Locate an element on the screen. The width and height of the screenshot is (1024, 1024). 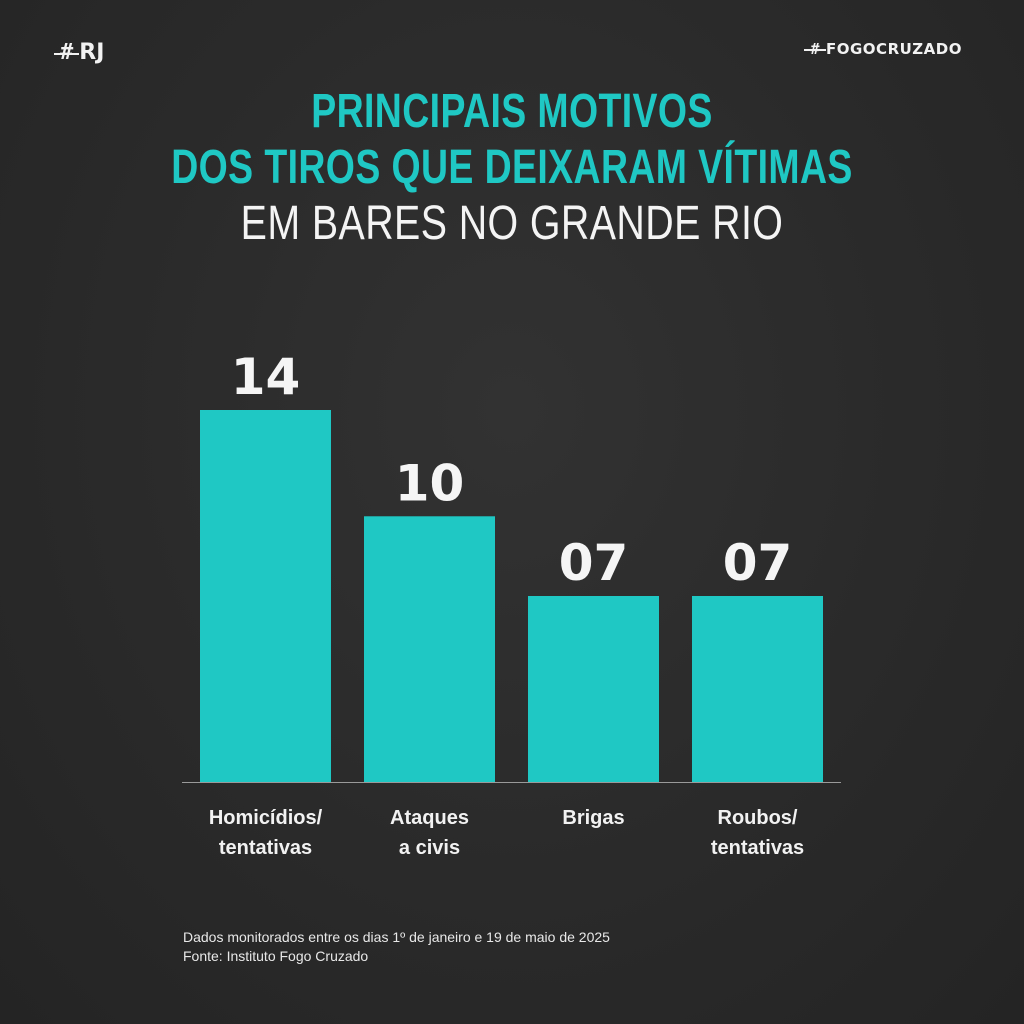
title-line-3: EM BARES NO GRANDE RIO is located at coordinates (512, 223).